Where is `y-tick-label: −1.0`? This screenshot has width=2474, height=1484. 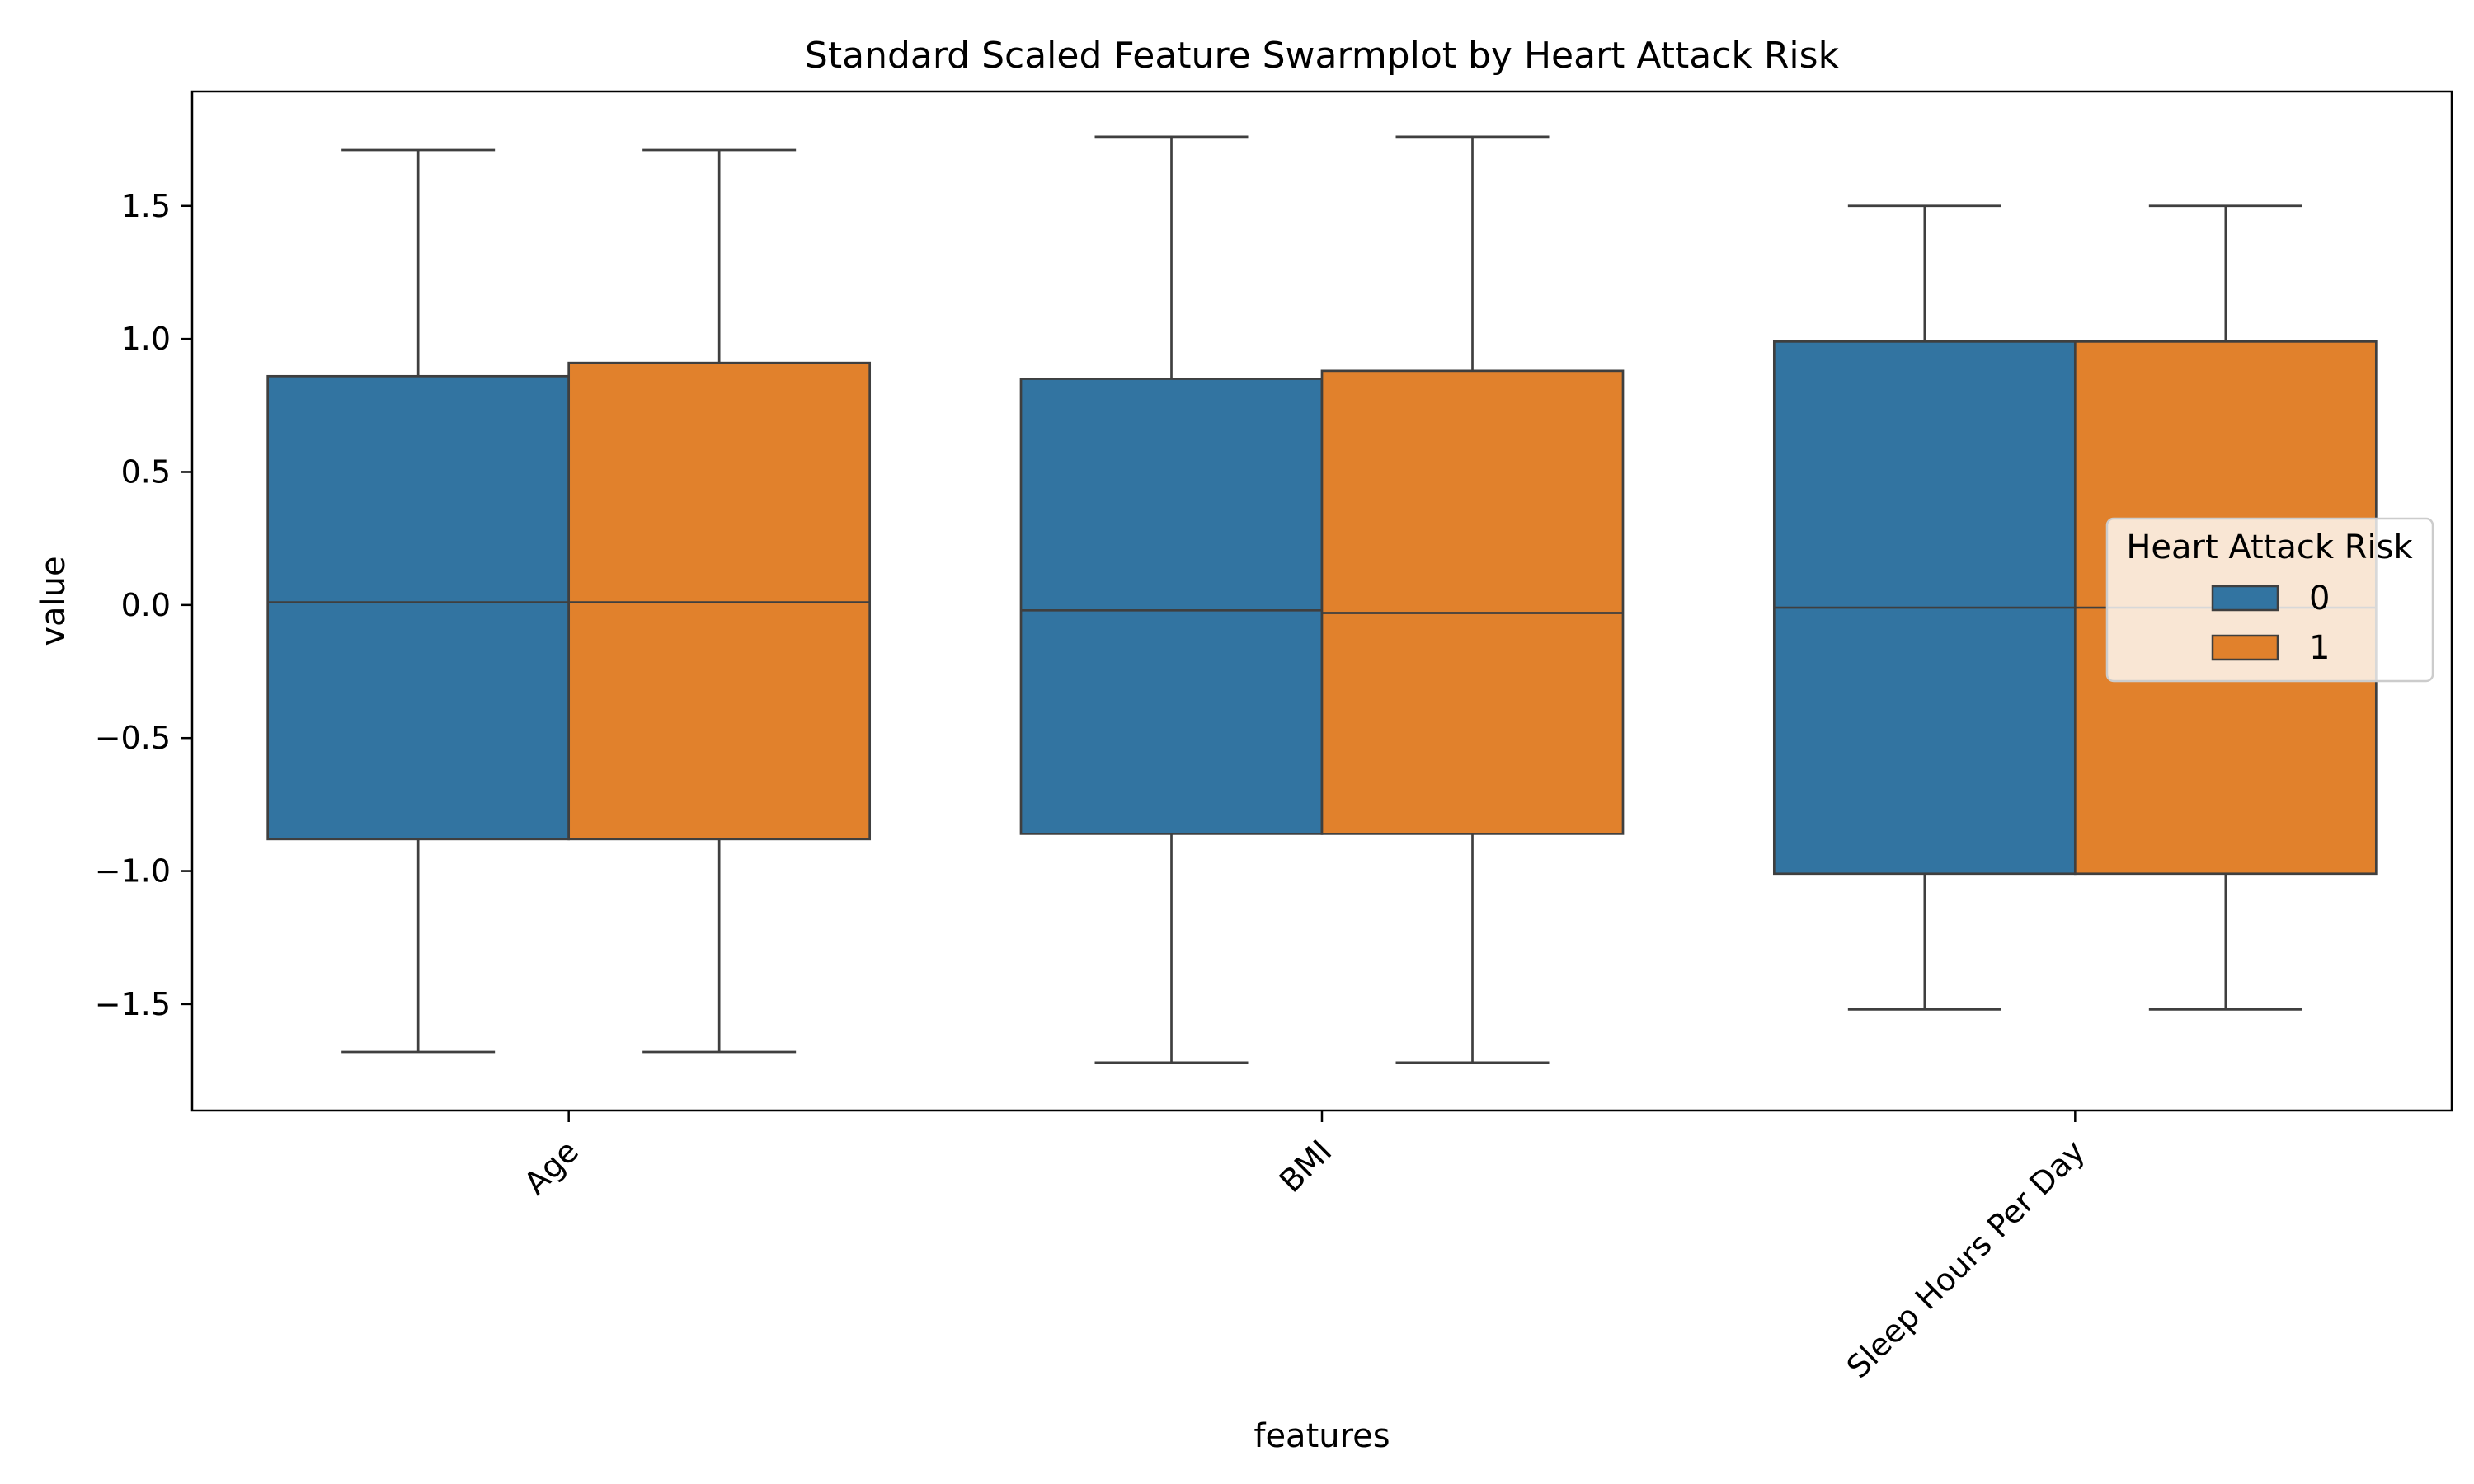 y-tick-label: −1.0 is located at coordinates (133, 871).